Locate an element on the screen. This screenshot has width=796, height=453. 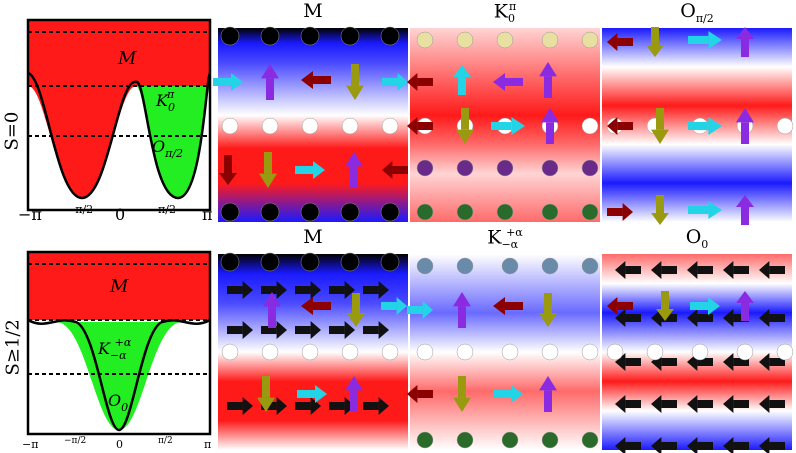
row1-dispersion-plot: M K0π Oπ/2 is located at coordinates (119, 115).